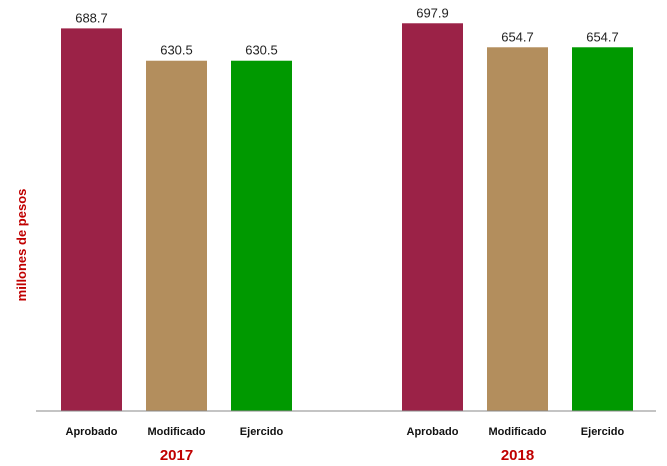  I want to click on bar-2017-aprobado, so click(91, 220).